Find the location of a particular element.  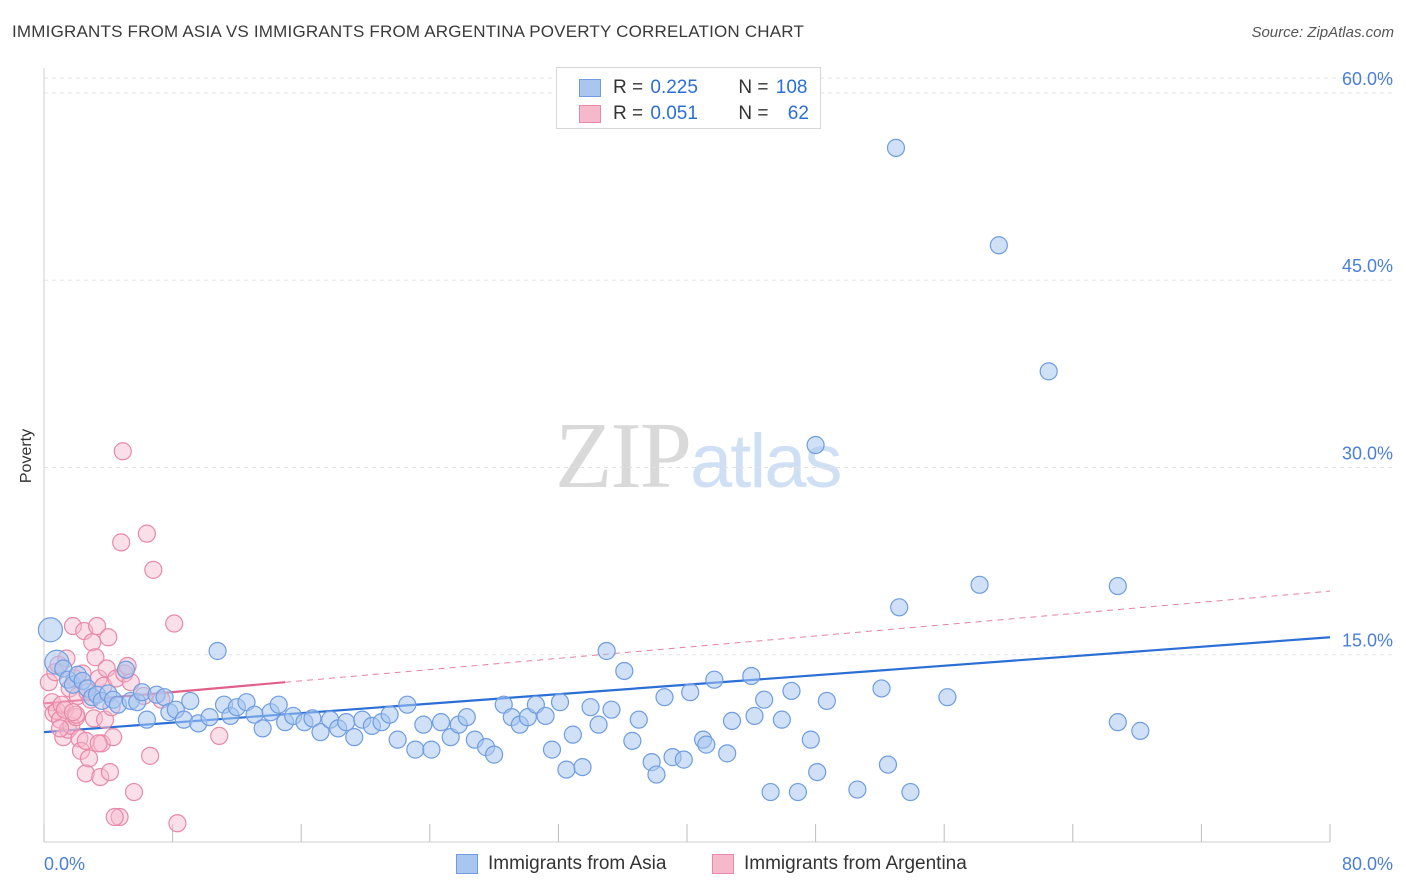

watermark-atlas: atlas is located at coordinates (766, 461).